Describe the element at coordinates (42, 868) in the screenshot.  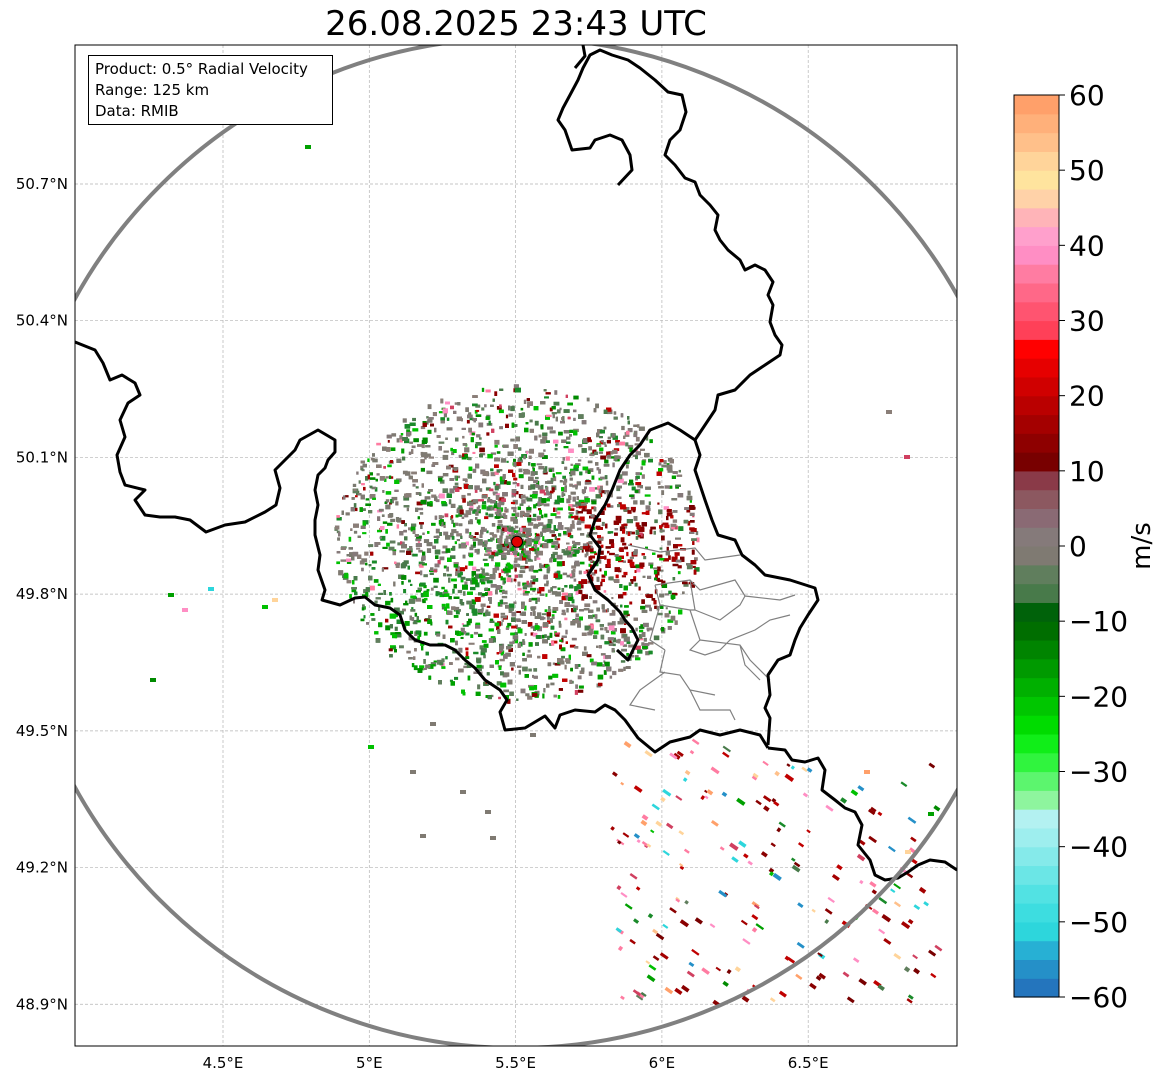
I see `lat-tick-label: 49.2°N` at that location.